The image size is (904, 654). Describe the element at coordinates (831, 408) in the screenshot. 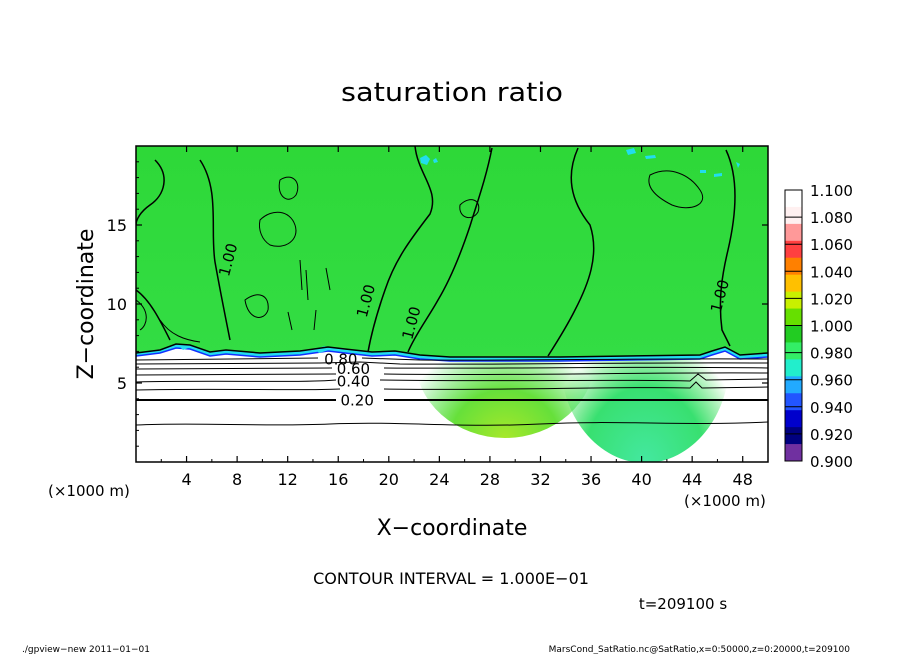

I see `colorbar-label: 0.940` at that location.